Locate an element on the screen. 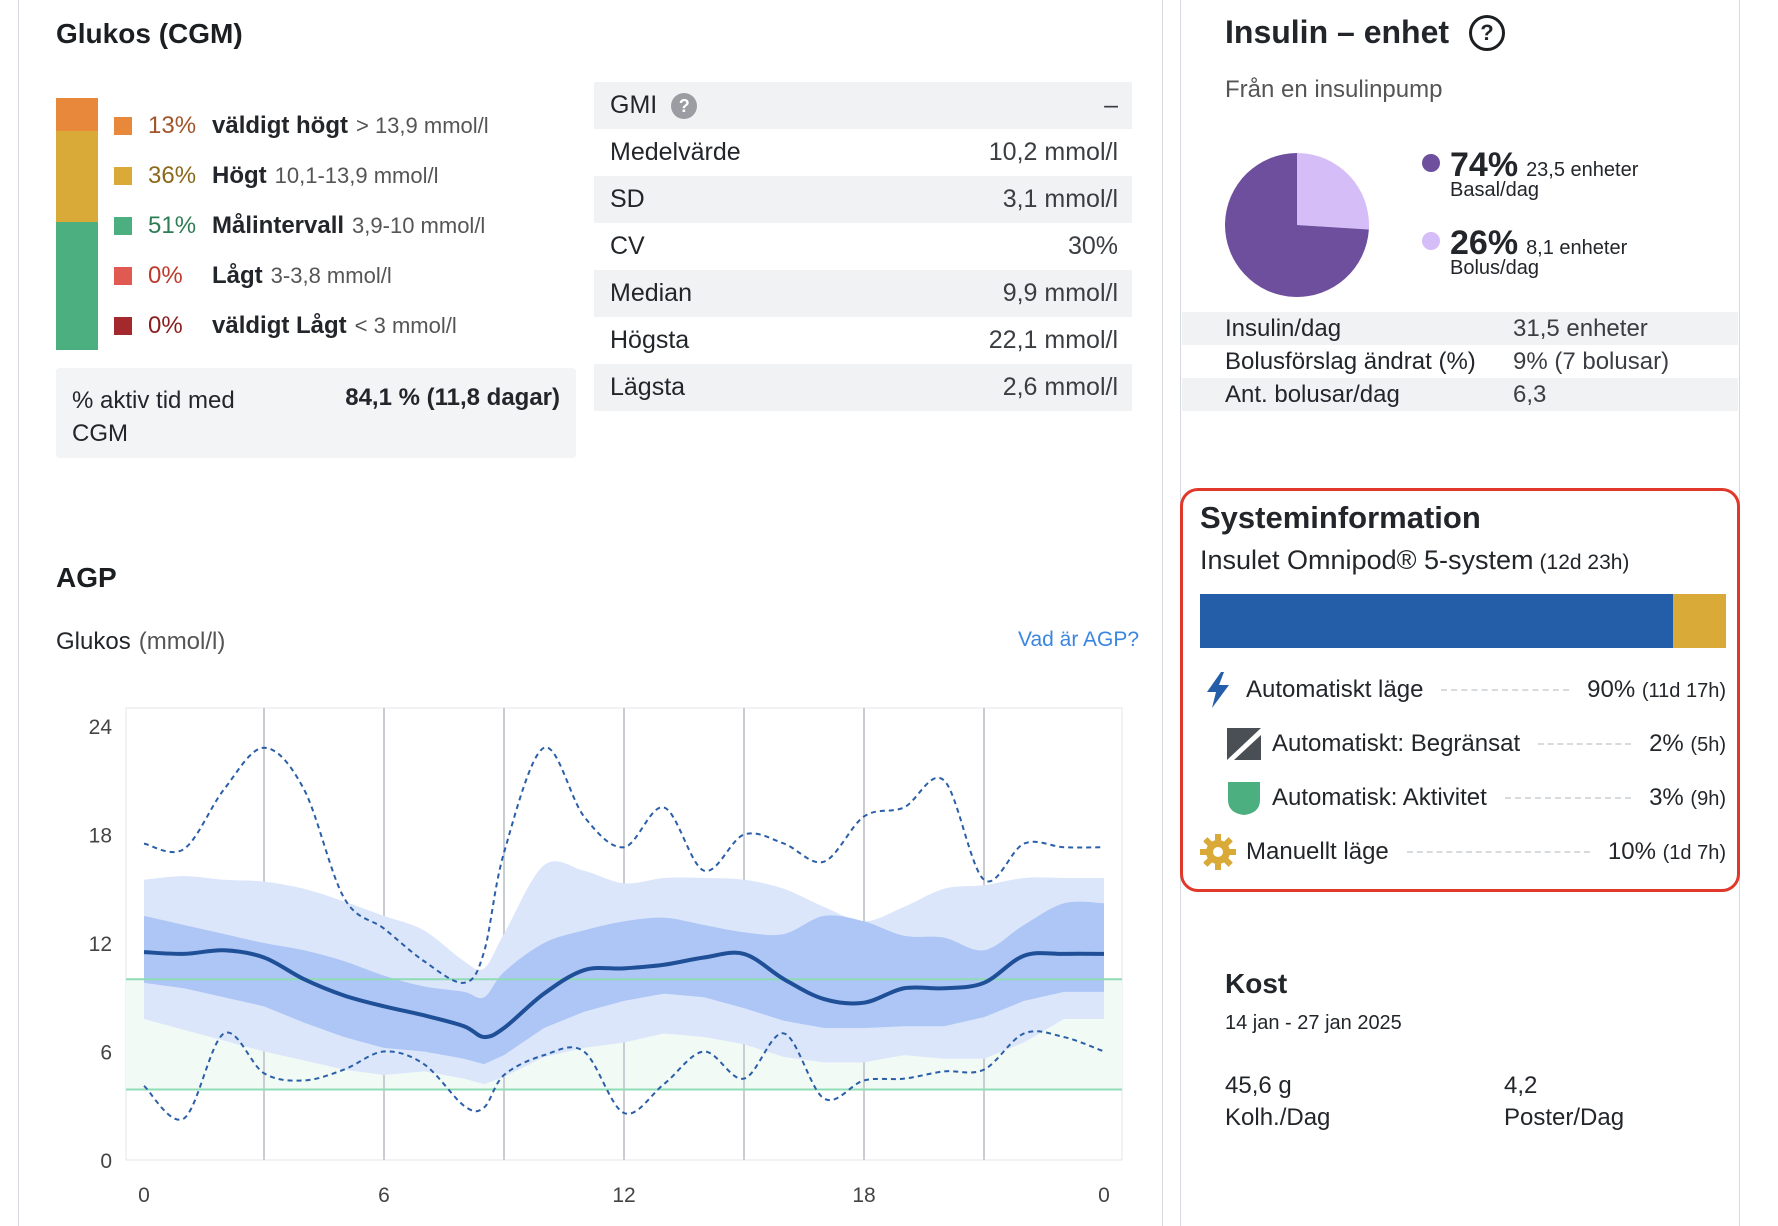 The width and height of the screenshot is (1778, 1226). insulin-row-value: 31,5 enheter is located at coordinates (1580, 328).